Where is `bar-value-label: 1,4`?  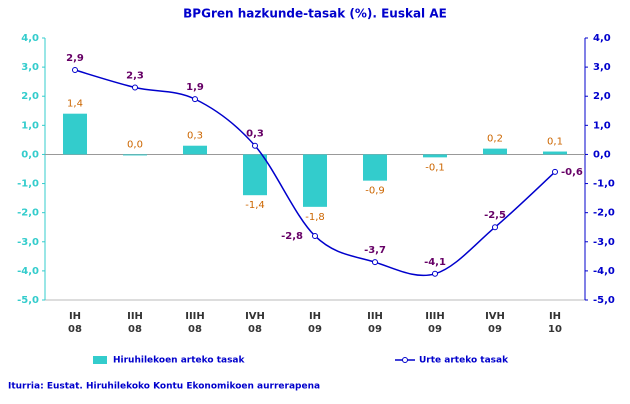
bar-value-label: 1,4 is located at coordinates (75, 104).